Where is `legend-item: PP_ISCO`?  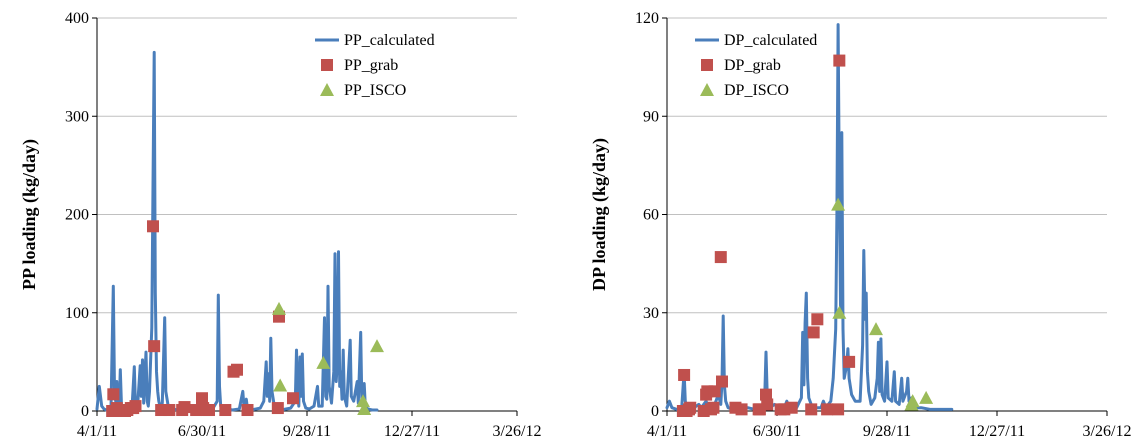 legend-item: PP_ISCO is located at coordinates (363, 90).